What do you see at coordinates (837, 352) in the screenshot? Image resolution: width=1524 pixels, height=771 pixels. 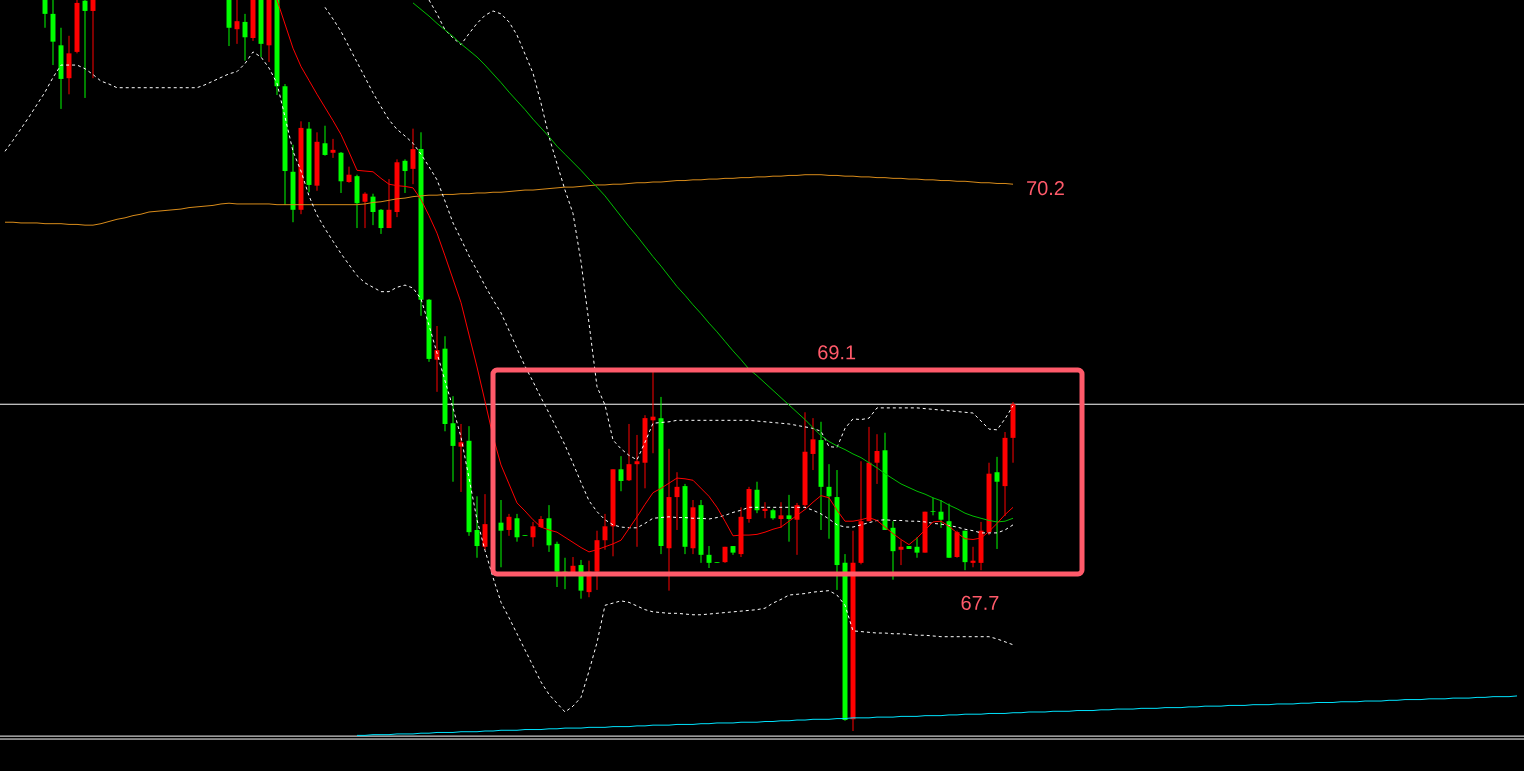 I see `annotation: 69.1` at bounding box center [837, 352].